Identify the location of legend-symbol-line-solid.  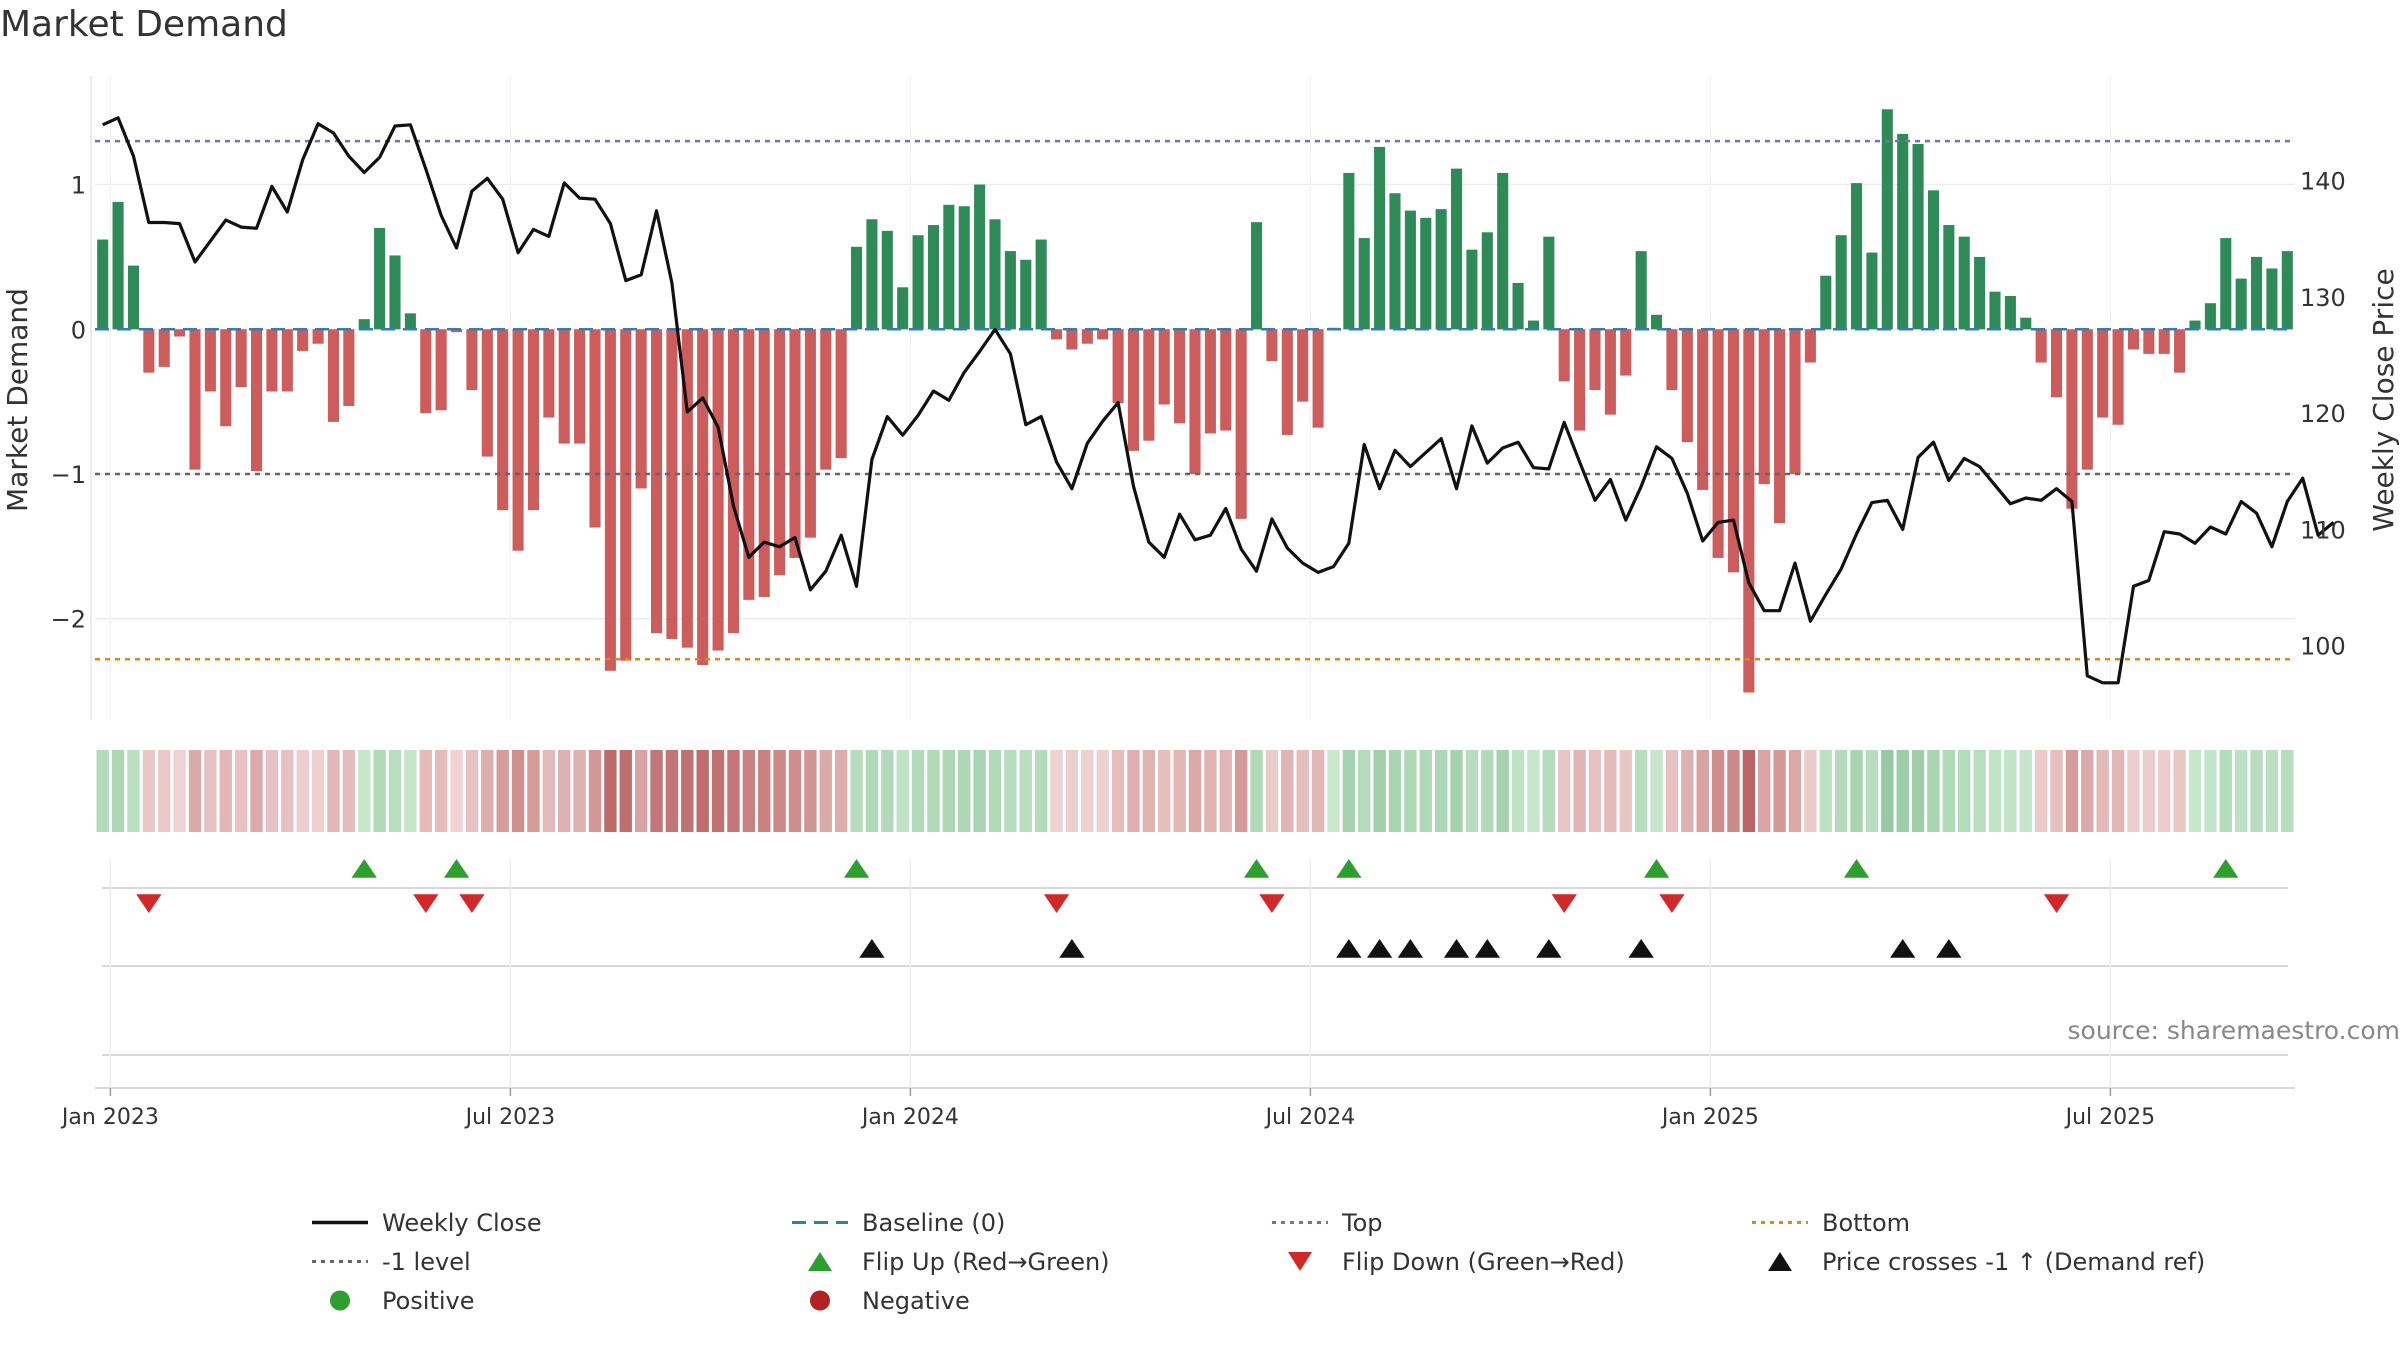
(340, 1222).